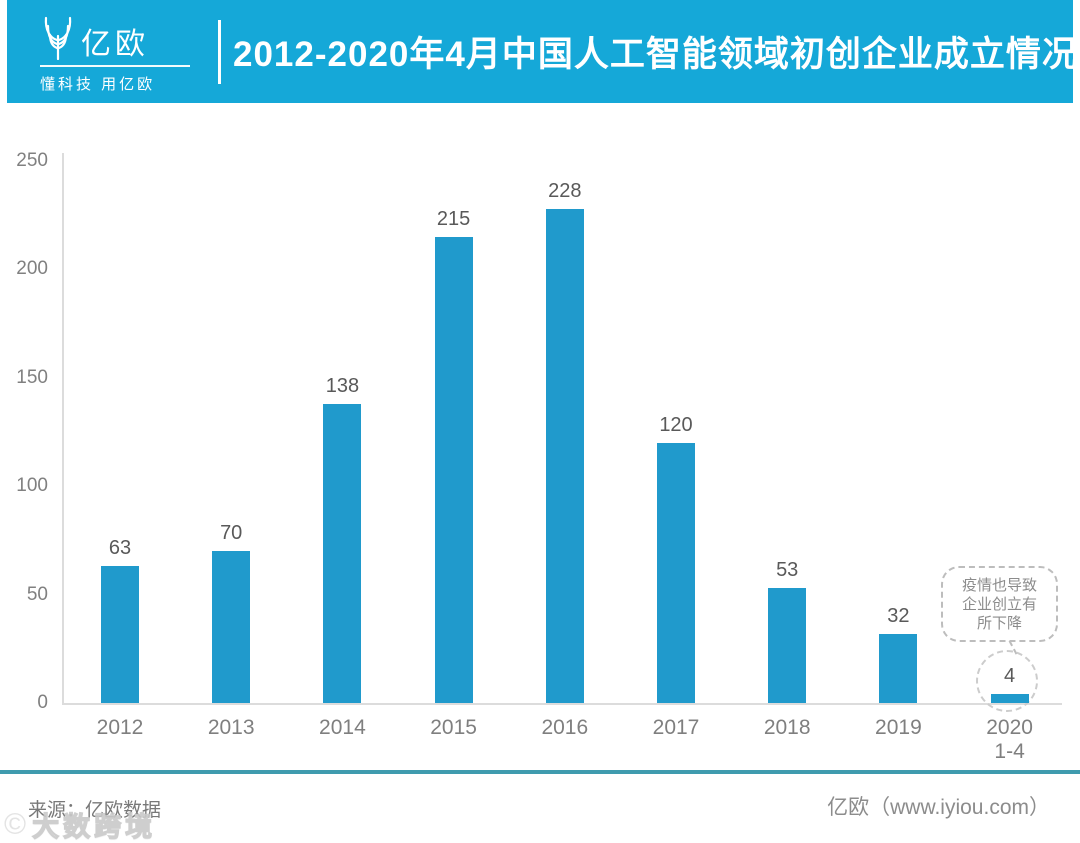 This screenshot has height=843, width=1080. Describe the element at coordinates (898, 615) in the screenshot. I see `value-label-2019: 32` at that location.